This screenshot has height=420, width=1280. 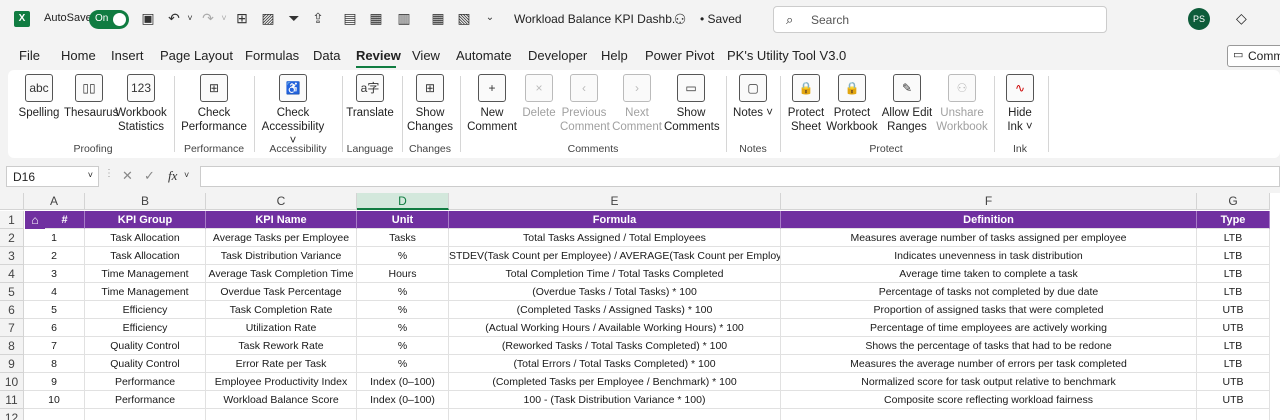 What do you see at coordinates (293, 111) in the screenshot?
I see `check-accessibility-button: ♿ Check Accessibility ˅` at bounding box center [293, 111].